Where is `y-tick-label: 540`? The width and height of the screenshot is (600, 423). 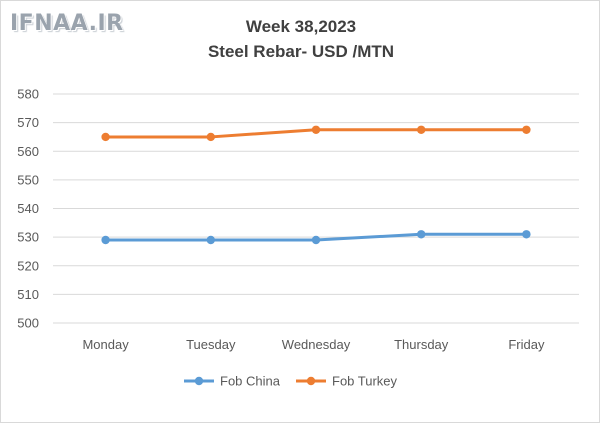
y-tick-label: 540 is located at coordinates (28, 208).